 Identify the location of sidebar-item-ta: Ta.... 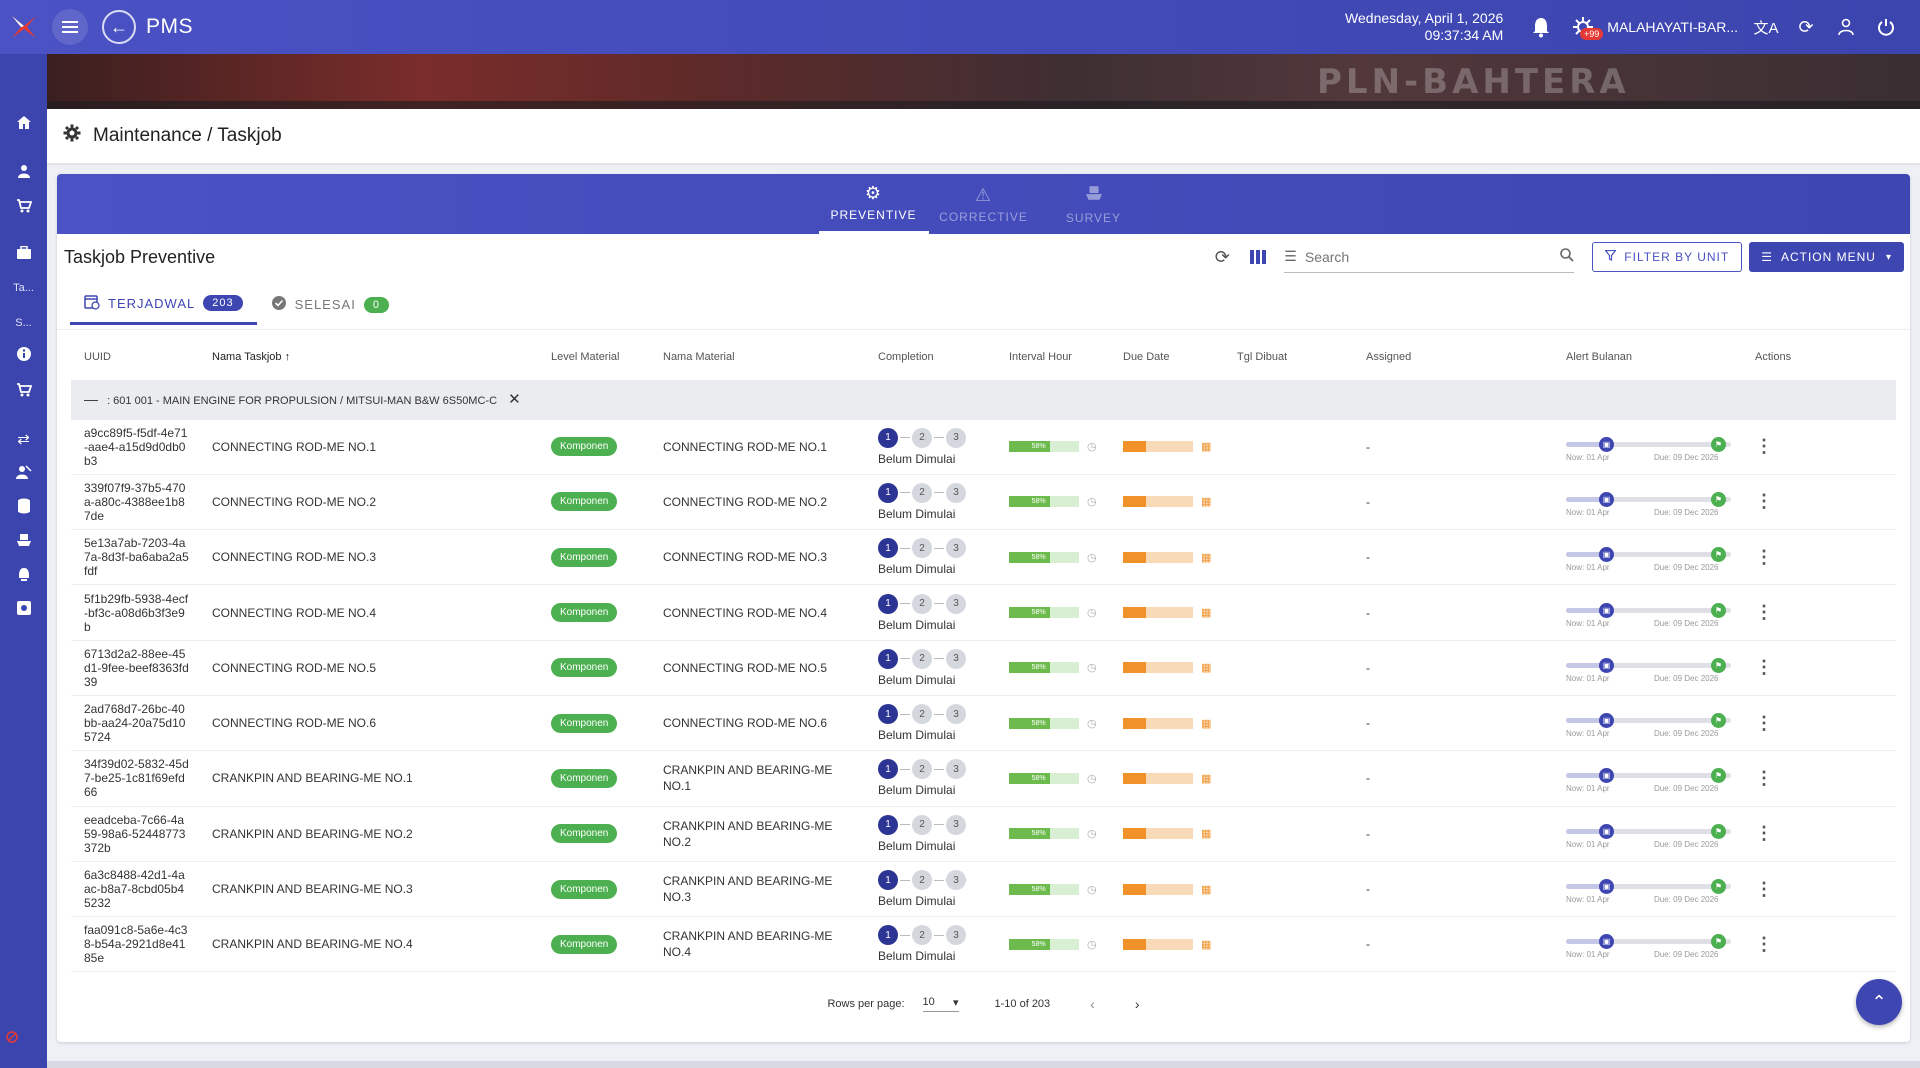
(23, 288).